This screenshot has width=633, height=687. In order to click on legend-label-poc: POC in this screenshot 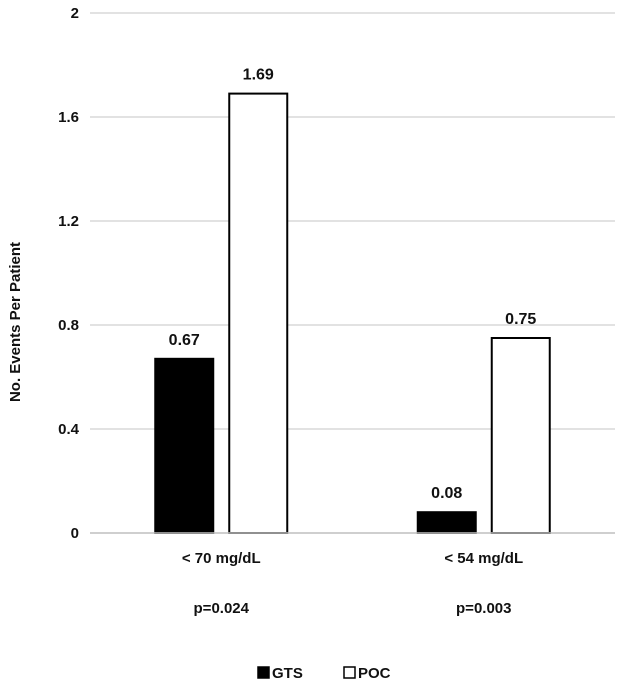, I will do `click(374, 673)`.